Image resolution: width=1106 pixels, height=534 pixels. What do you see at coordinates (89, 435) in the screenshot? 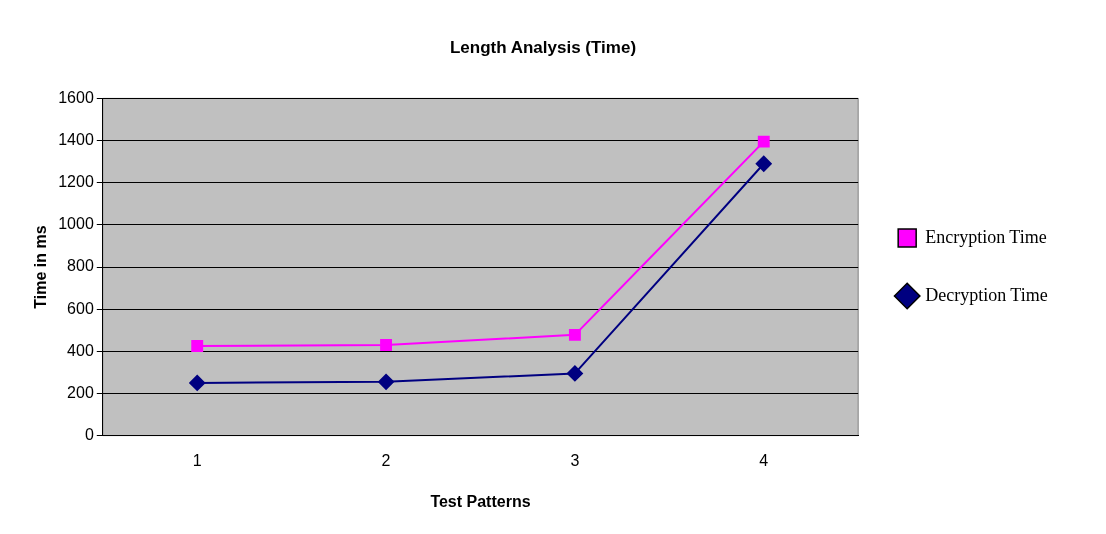
I see `y-tick-label: 0` at bounding box center [89, 435].